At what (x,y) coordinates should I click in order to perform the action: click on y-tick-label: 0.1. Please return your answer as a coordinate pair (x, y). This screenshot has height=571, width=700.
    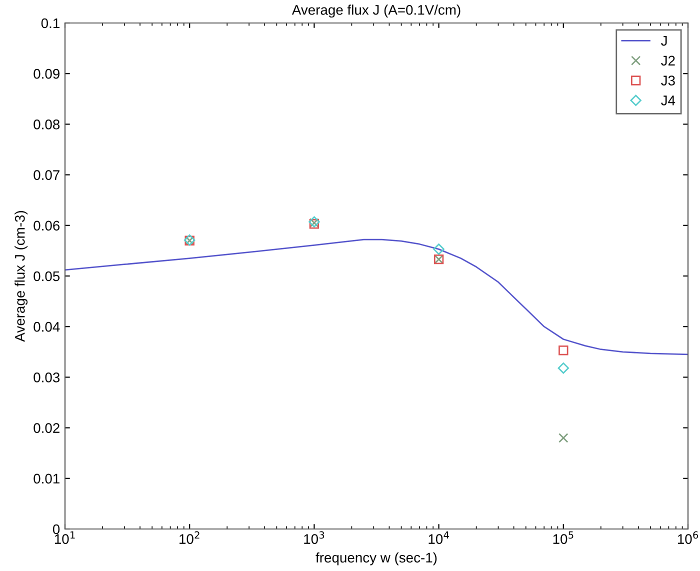
    Looking at the image, I should click on (50, 23).